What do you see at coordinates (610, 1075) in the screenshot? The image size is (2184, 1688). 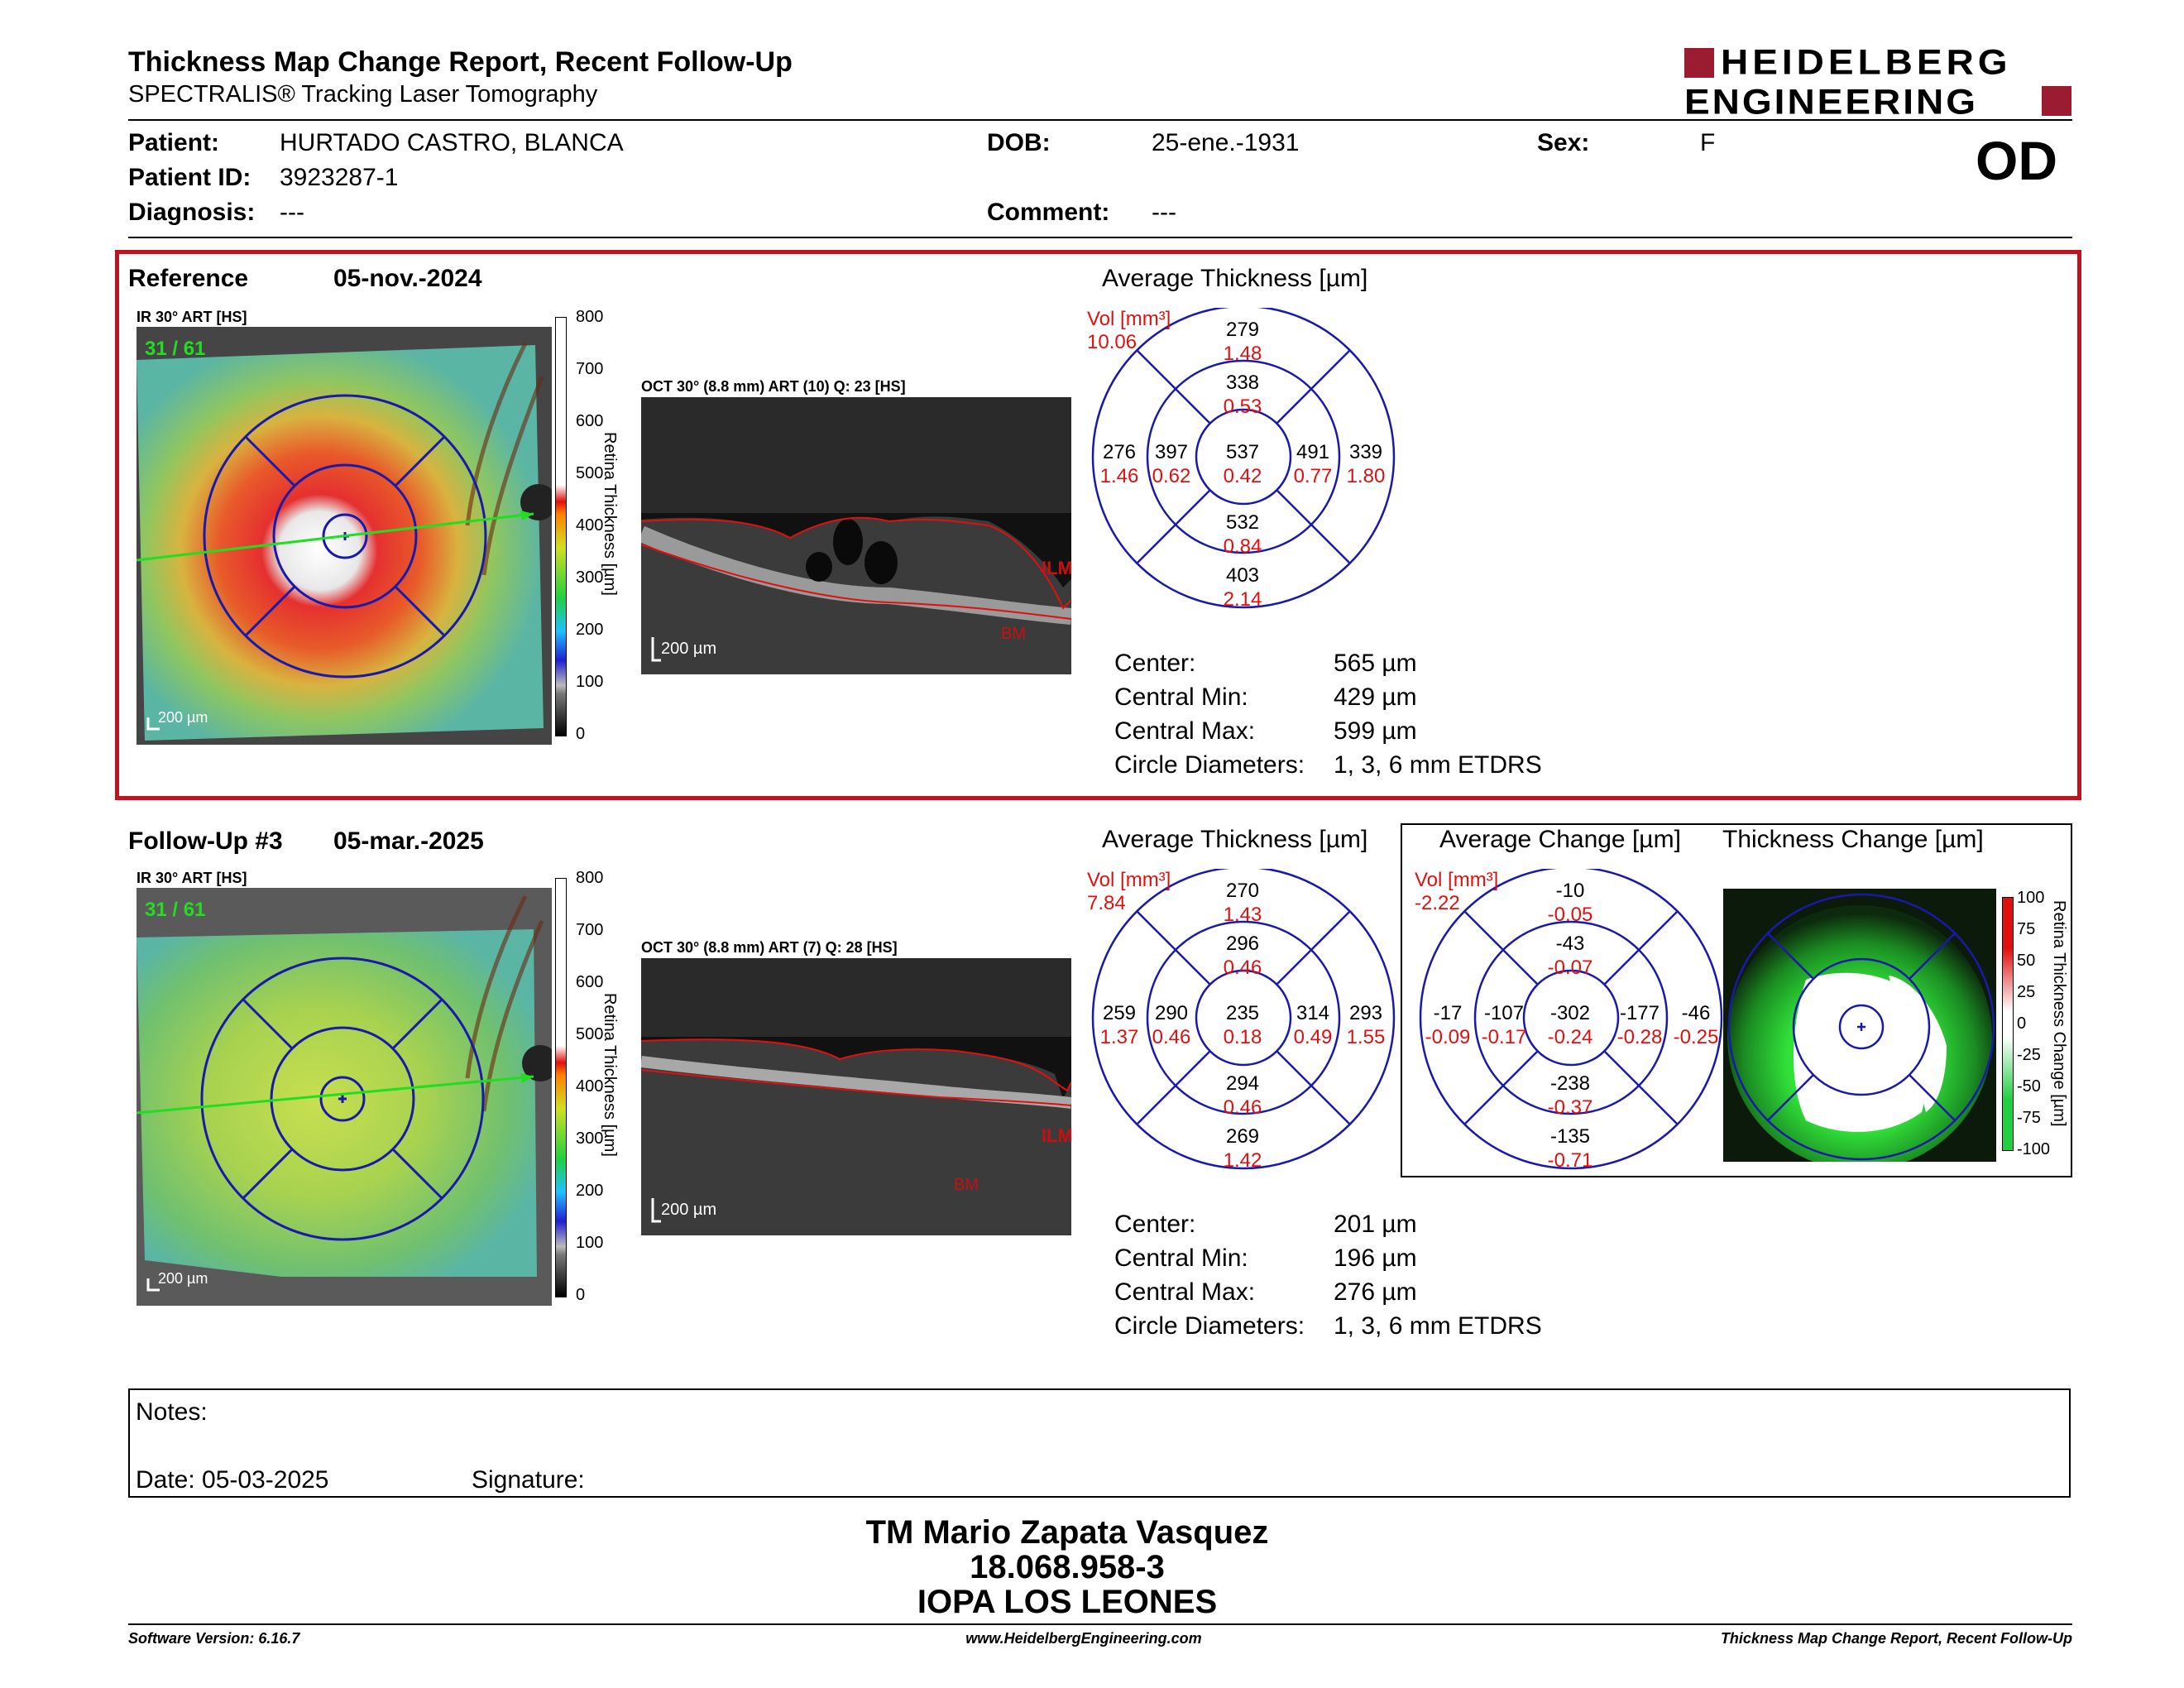 I see `fu-colorbar-title: Retina Thickness [µm]` at bounding box center [610, 1075].